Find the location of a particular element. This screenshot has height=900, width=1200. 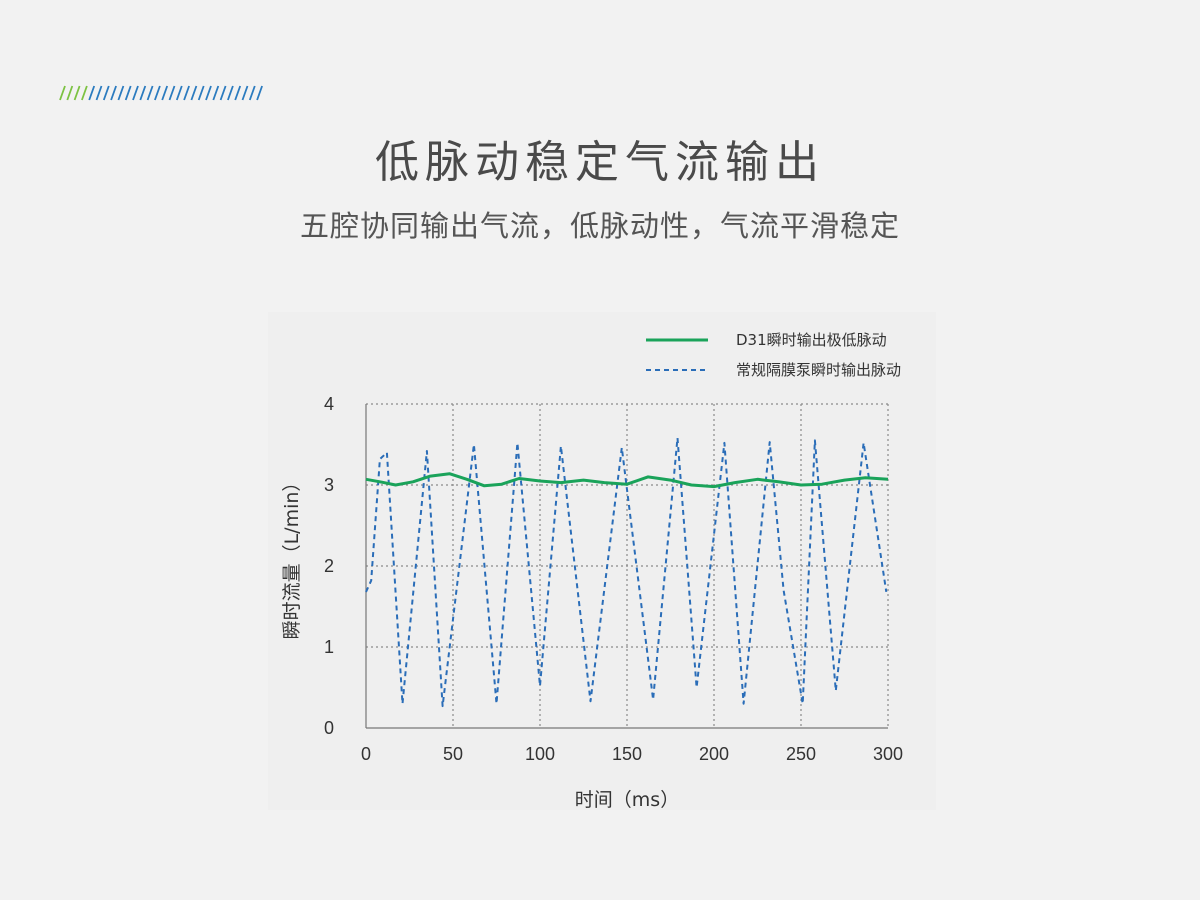

y-tick-label: 2 is located at coordinates (329, 566).